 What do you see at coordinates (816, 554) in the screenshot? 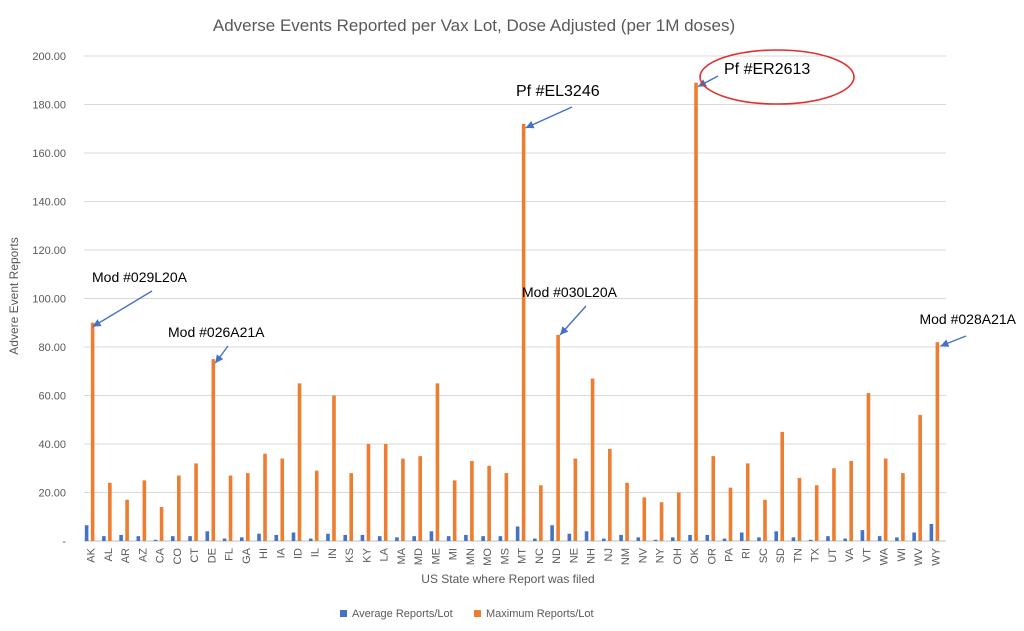
I see `x-tick-label: TX` at bounding box center [816, 554].